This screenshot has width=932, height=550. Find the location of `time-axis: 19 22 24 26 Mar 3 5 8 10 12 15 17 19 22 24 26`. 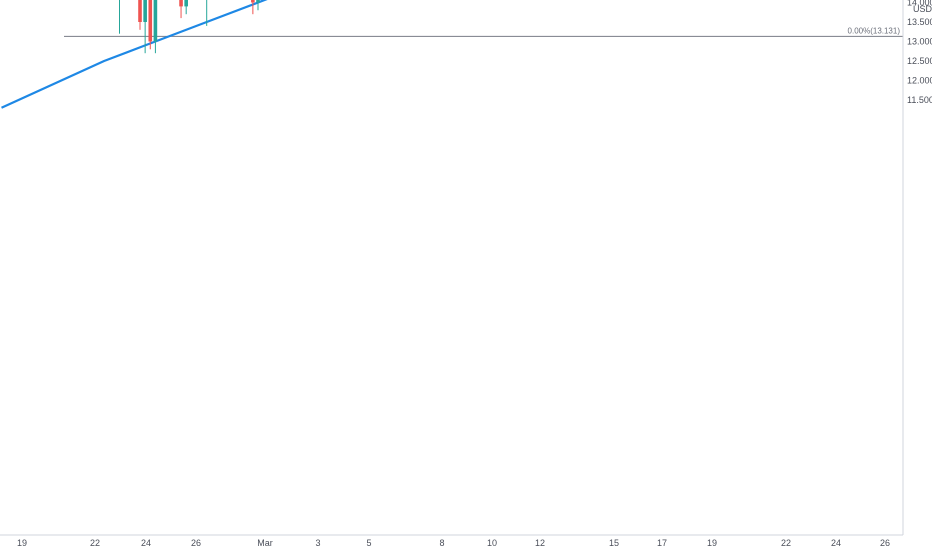

time-axis: 19 22 24 26 Mar 3 5 8 10 12 15 17 19 22 24 26 is located at coordinates (453, 543).